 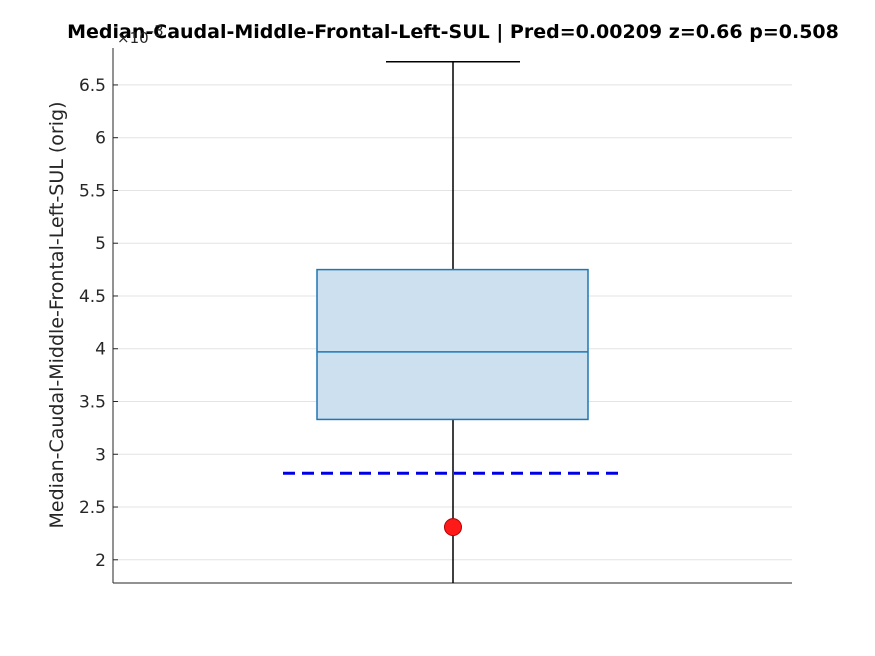 What do you see at coordinates (92, 191) in the screenshot?
I see `y-tick-label: 5.5` at bounding box center [92, 191].